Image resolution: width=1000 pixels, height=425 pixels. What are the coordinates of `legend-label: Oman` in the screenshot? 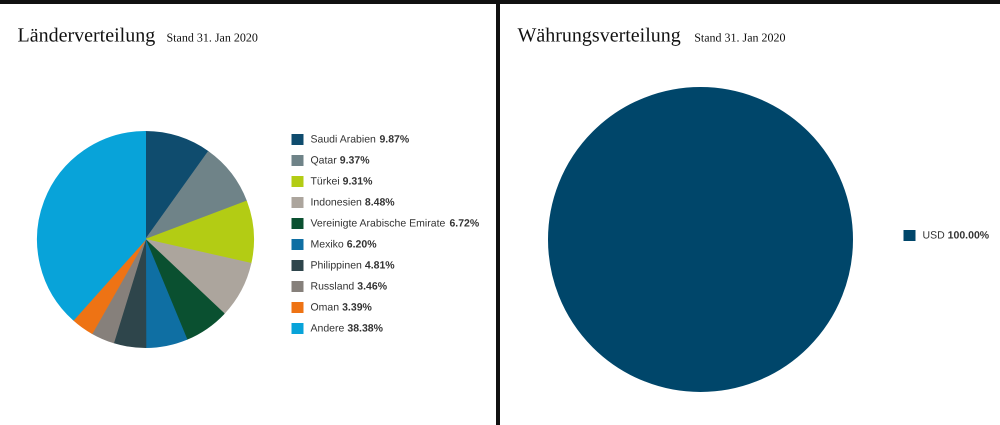 It's located at (325, 308).